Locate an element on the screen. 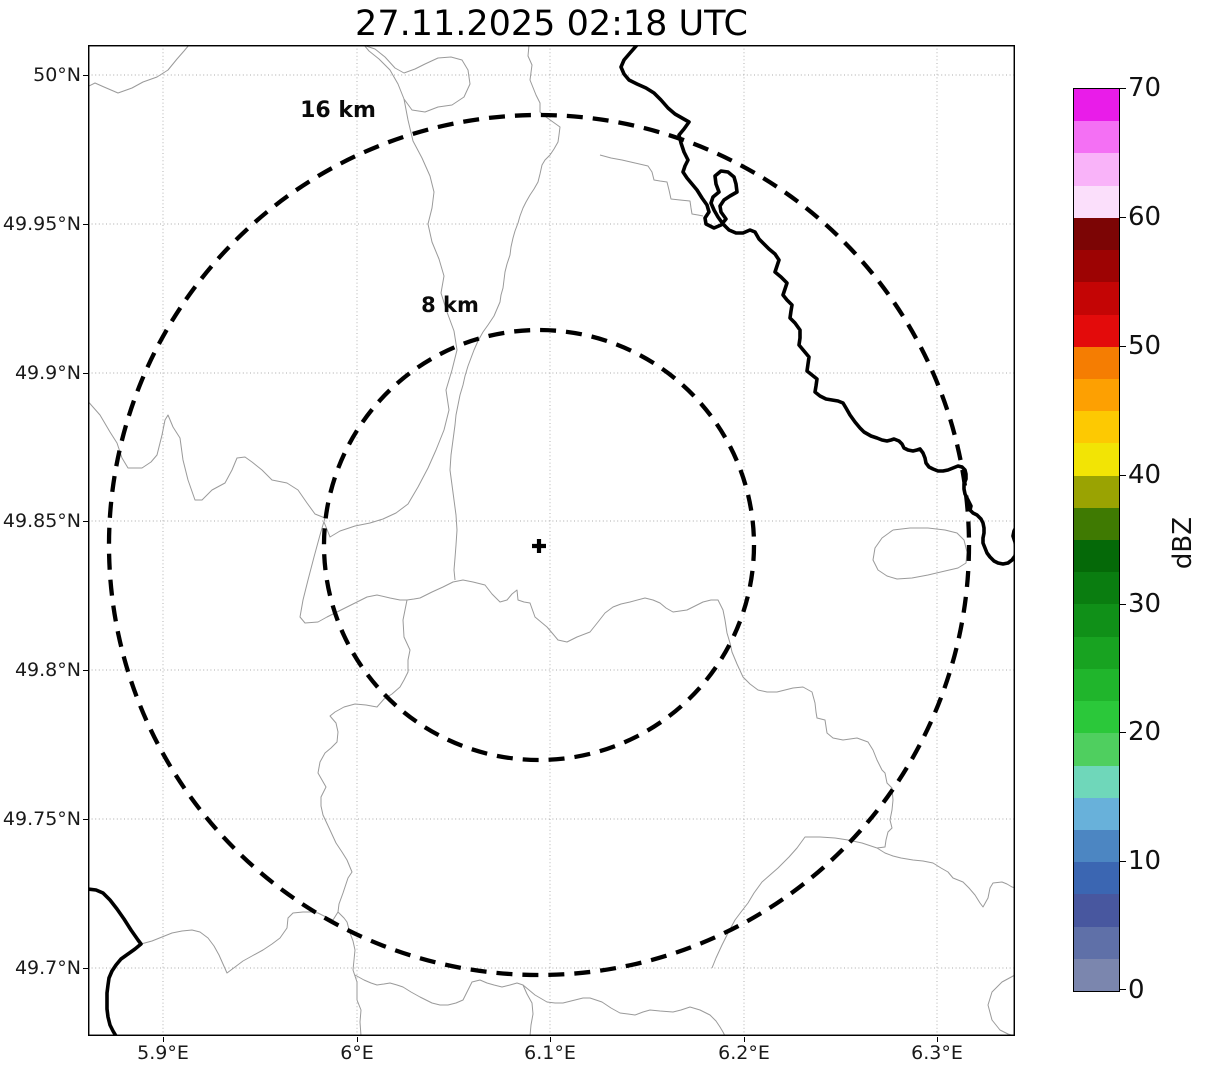 The height and width of the screenshot is (1069, 1207). x-tick-label: 5.9°E is located at coordinates (163, 1053).